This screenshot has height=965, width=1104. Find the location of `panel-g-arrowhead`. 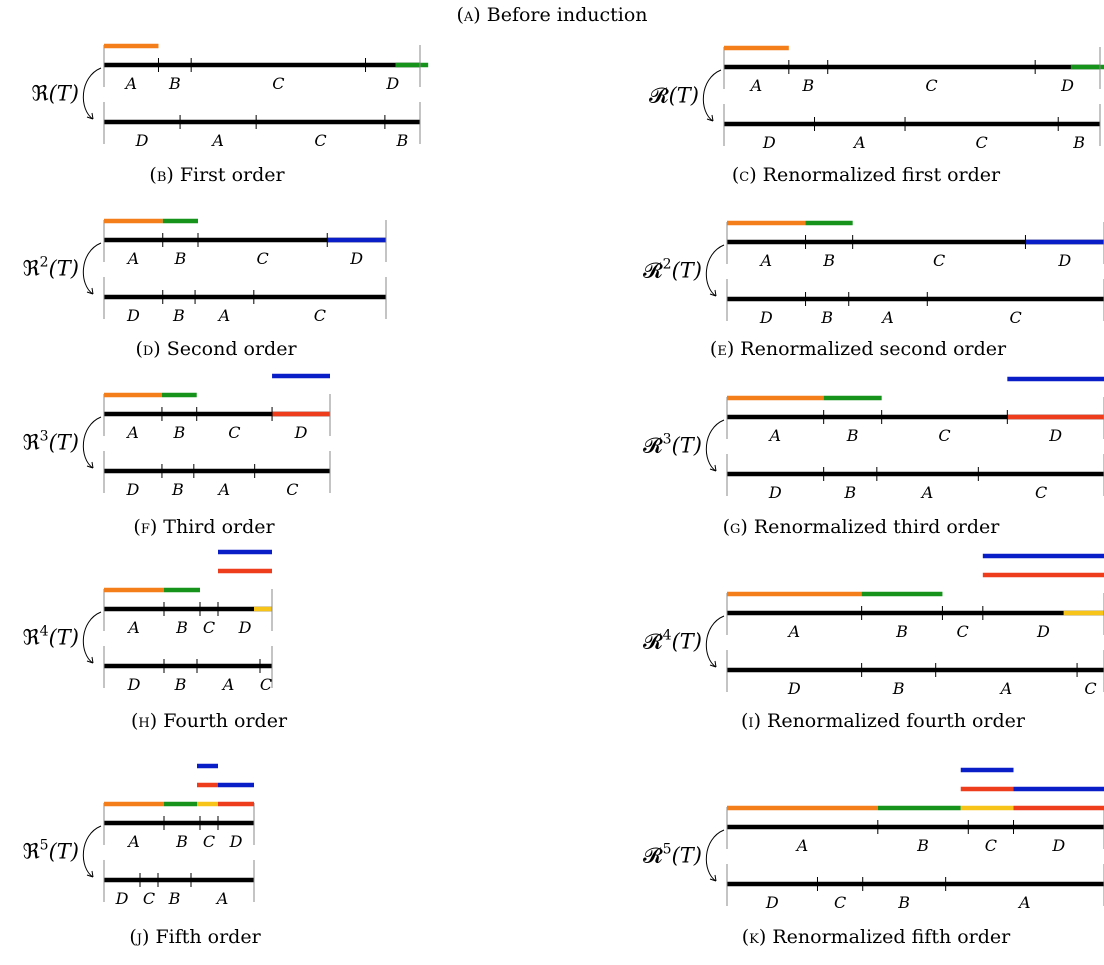

panel-g-arrowhead is located at coordinates (713, 468).